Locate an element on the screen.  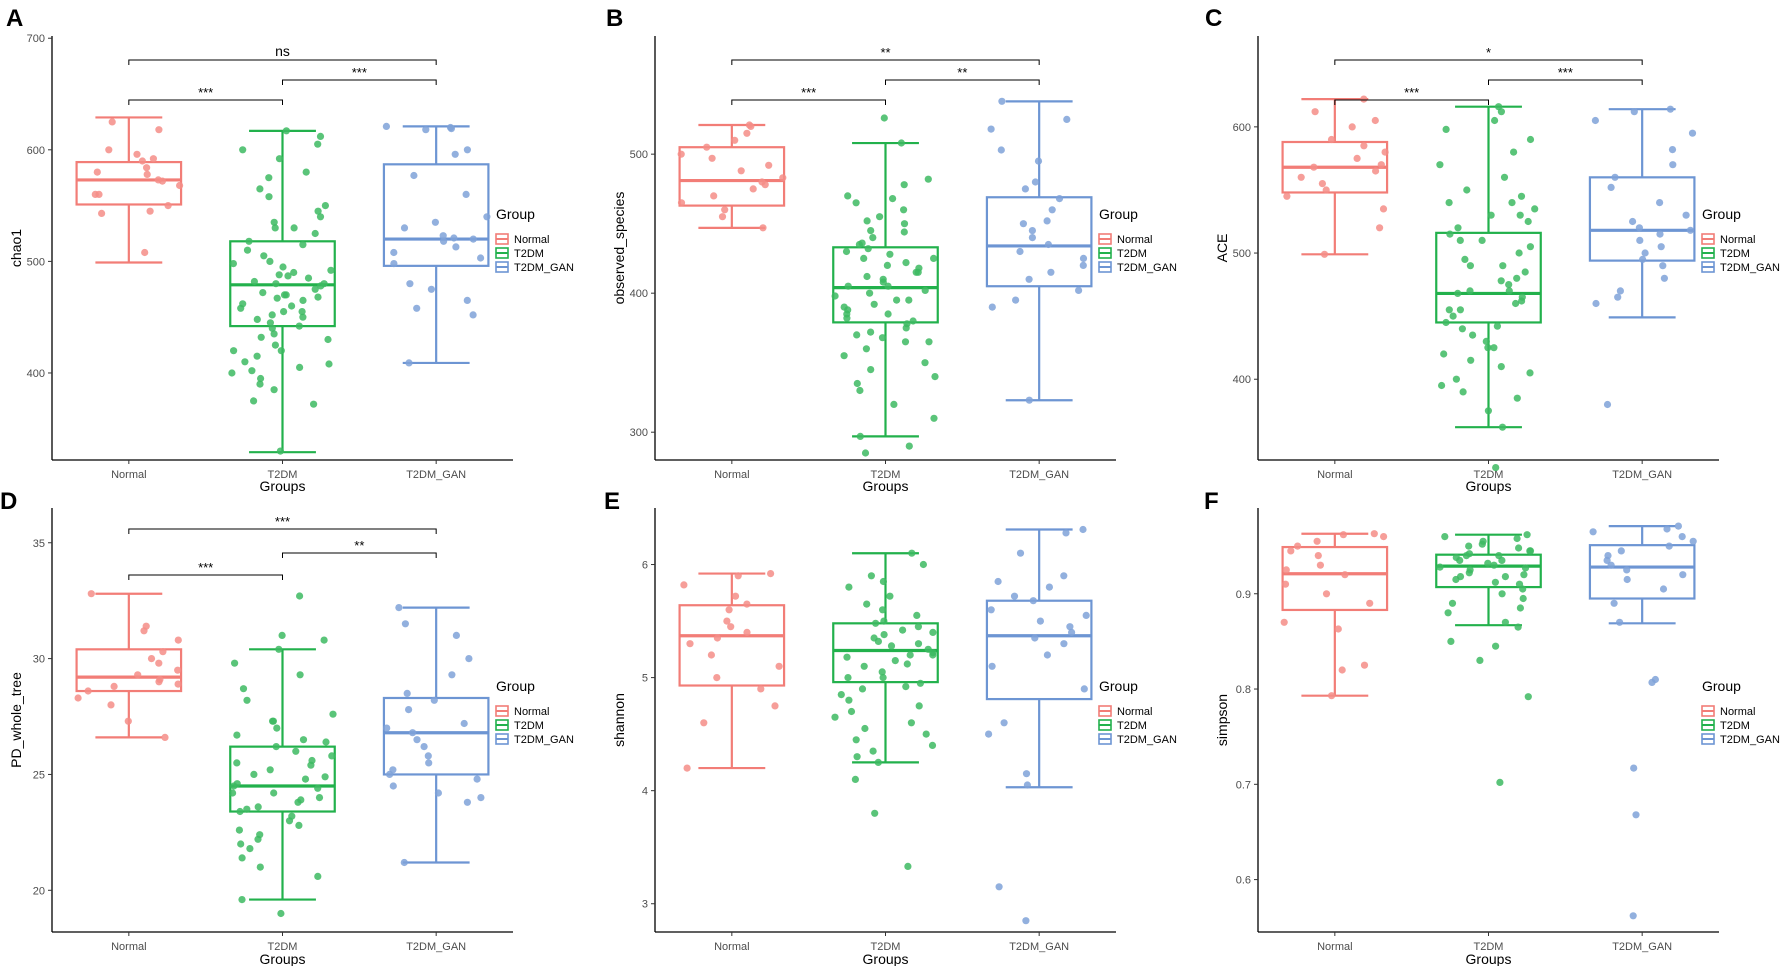
y-tick-label: 3 is located at coordinates (645, 905).